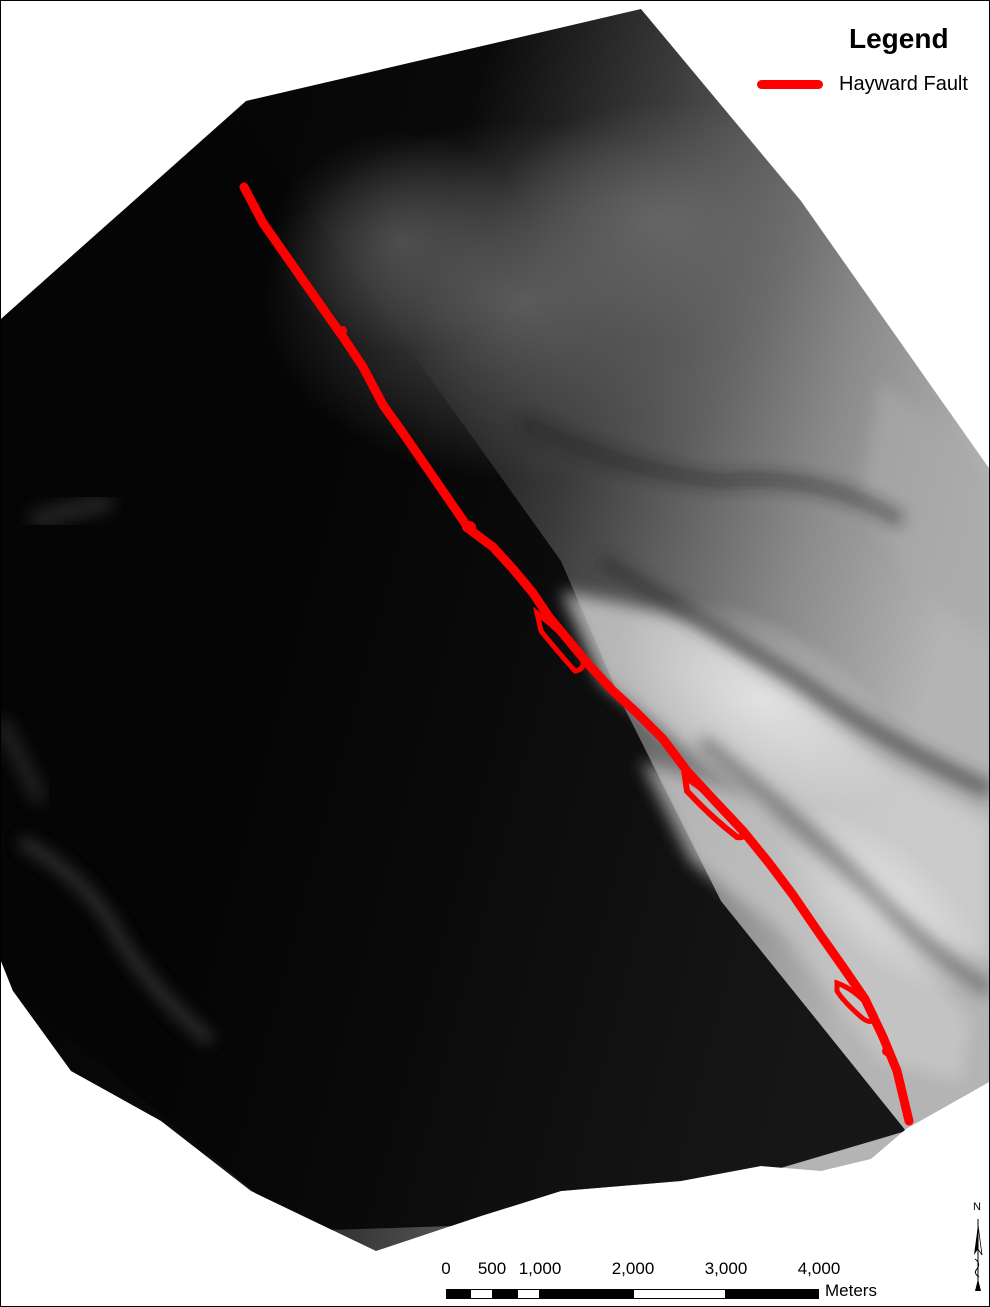 Image resolution: width=990 pixels, height=1307 pixels. Describe the element at coordinates (977, 1207) in the screenshot. I see `north-arrow-label: N` at that location.